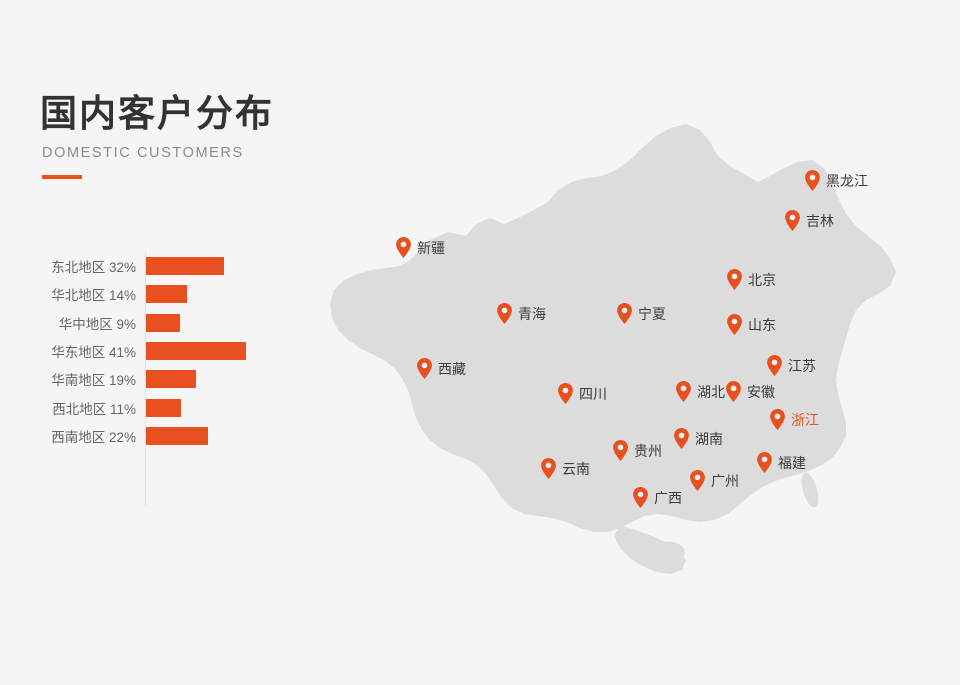 The height and width of the screenshot is (685, 960). What do you see at coordinates (820, 220) in the screenshot?
I see `map-marker-label: 吉林` at bounding box center [820, 220].